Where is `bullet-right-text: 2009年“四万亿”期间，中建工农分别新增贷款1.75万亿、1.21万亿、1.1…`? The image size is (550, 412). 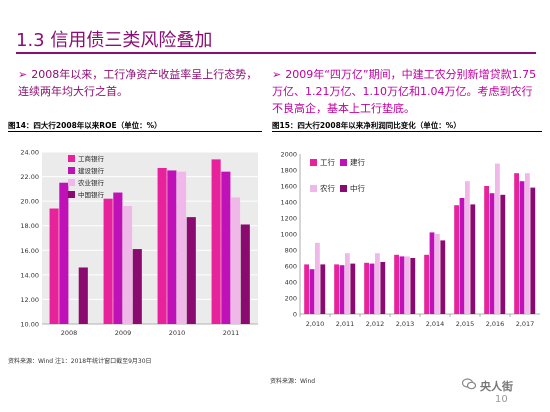
bullet-right-text: 2009年“四万亿”期间，中建工农分别新增贷款1.75万亿、1.21万亿、1.1… is located at coordinates (404, 91).